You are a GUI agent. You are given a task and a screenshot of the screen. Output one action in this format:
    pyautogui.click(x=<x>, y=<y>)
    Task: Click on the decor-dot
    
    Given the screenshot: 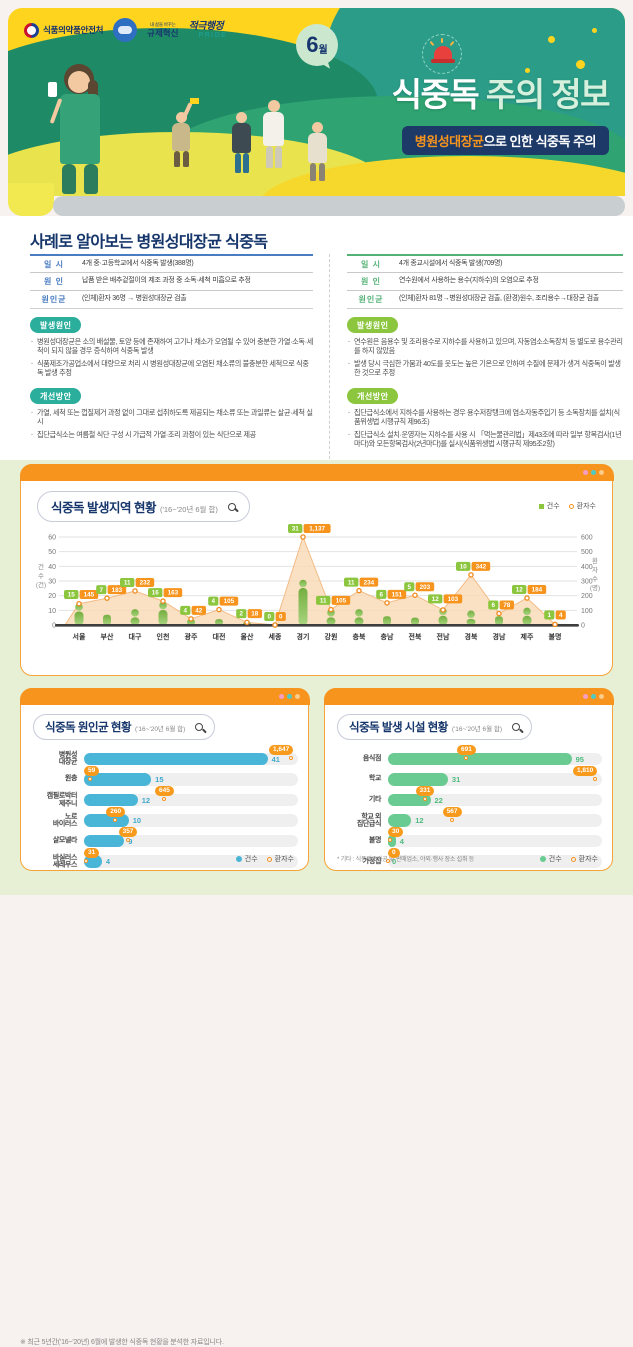 What is the action you would take?
    pyautogui.click(x=594, y=30)
    